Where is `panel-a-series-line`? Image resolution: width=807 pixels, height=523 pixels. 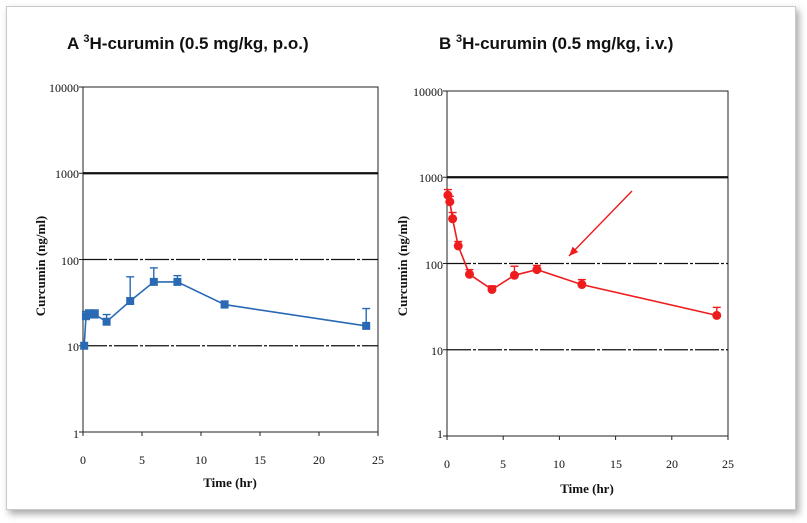
panel-a-series-line is located at coordinates (225, 313).